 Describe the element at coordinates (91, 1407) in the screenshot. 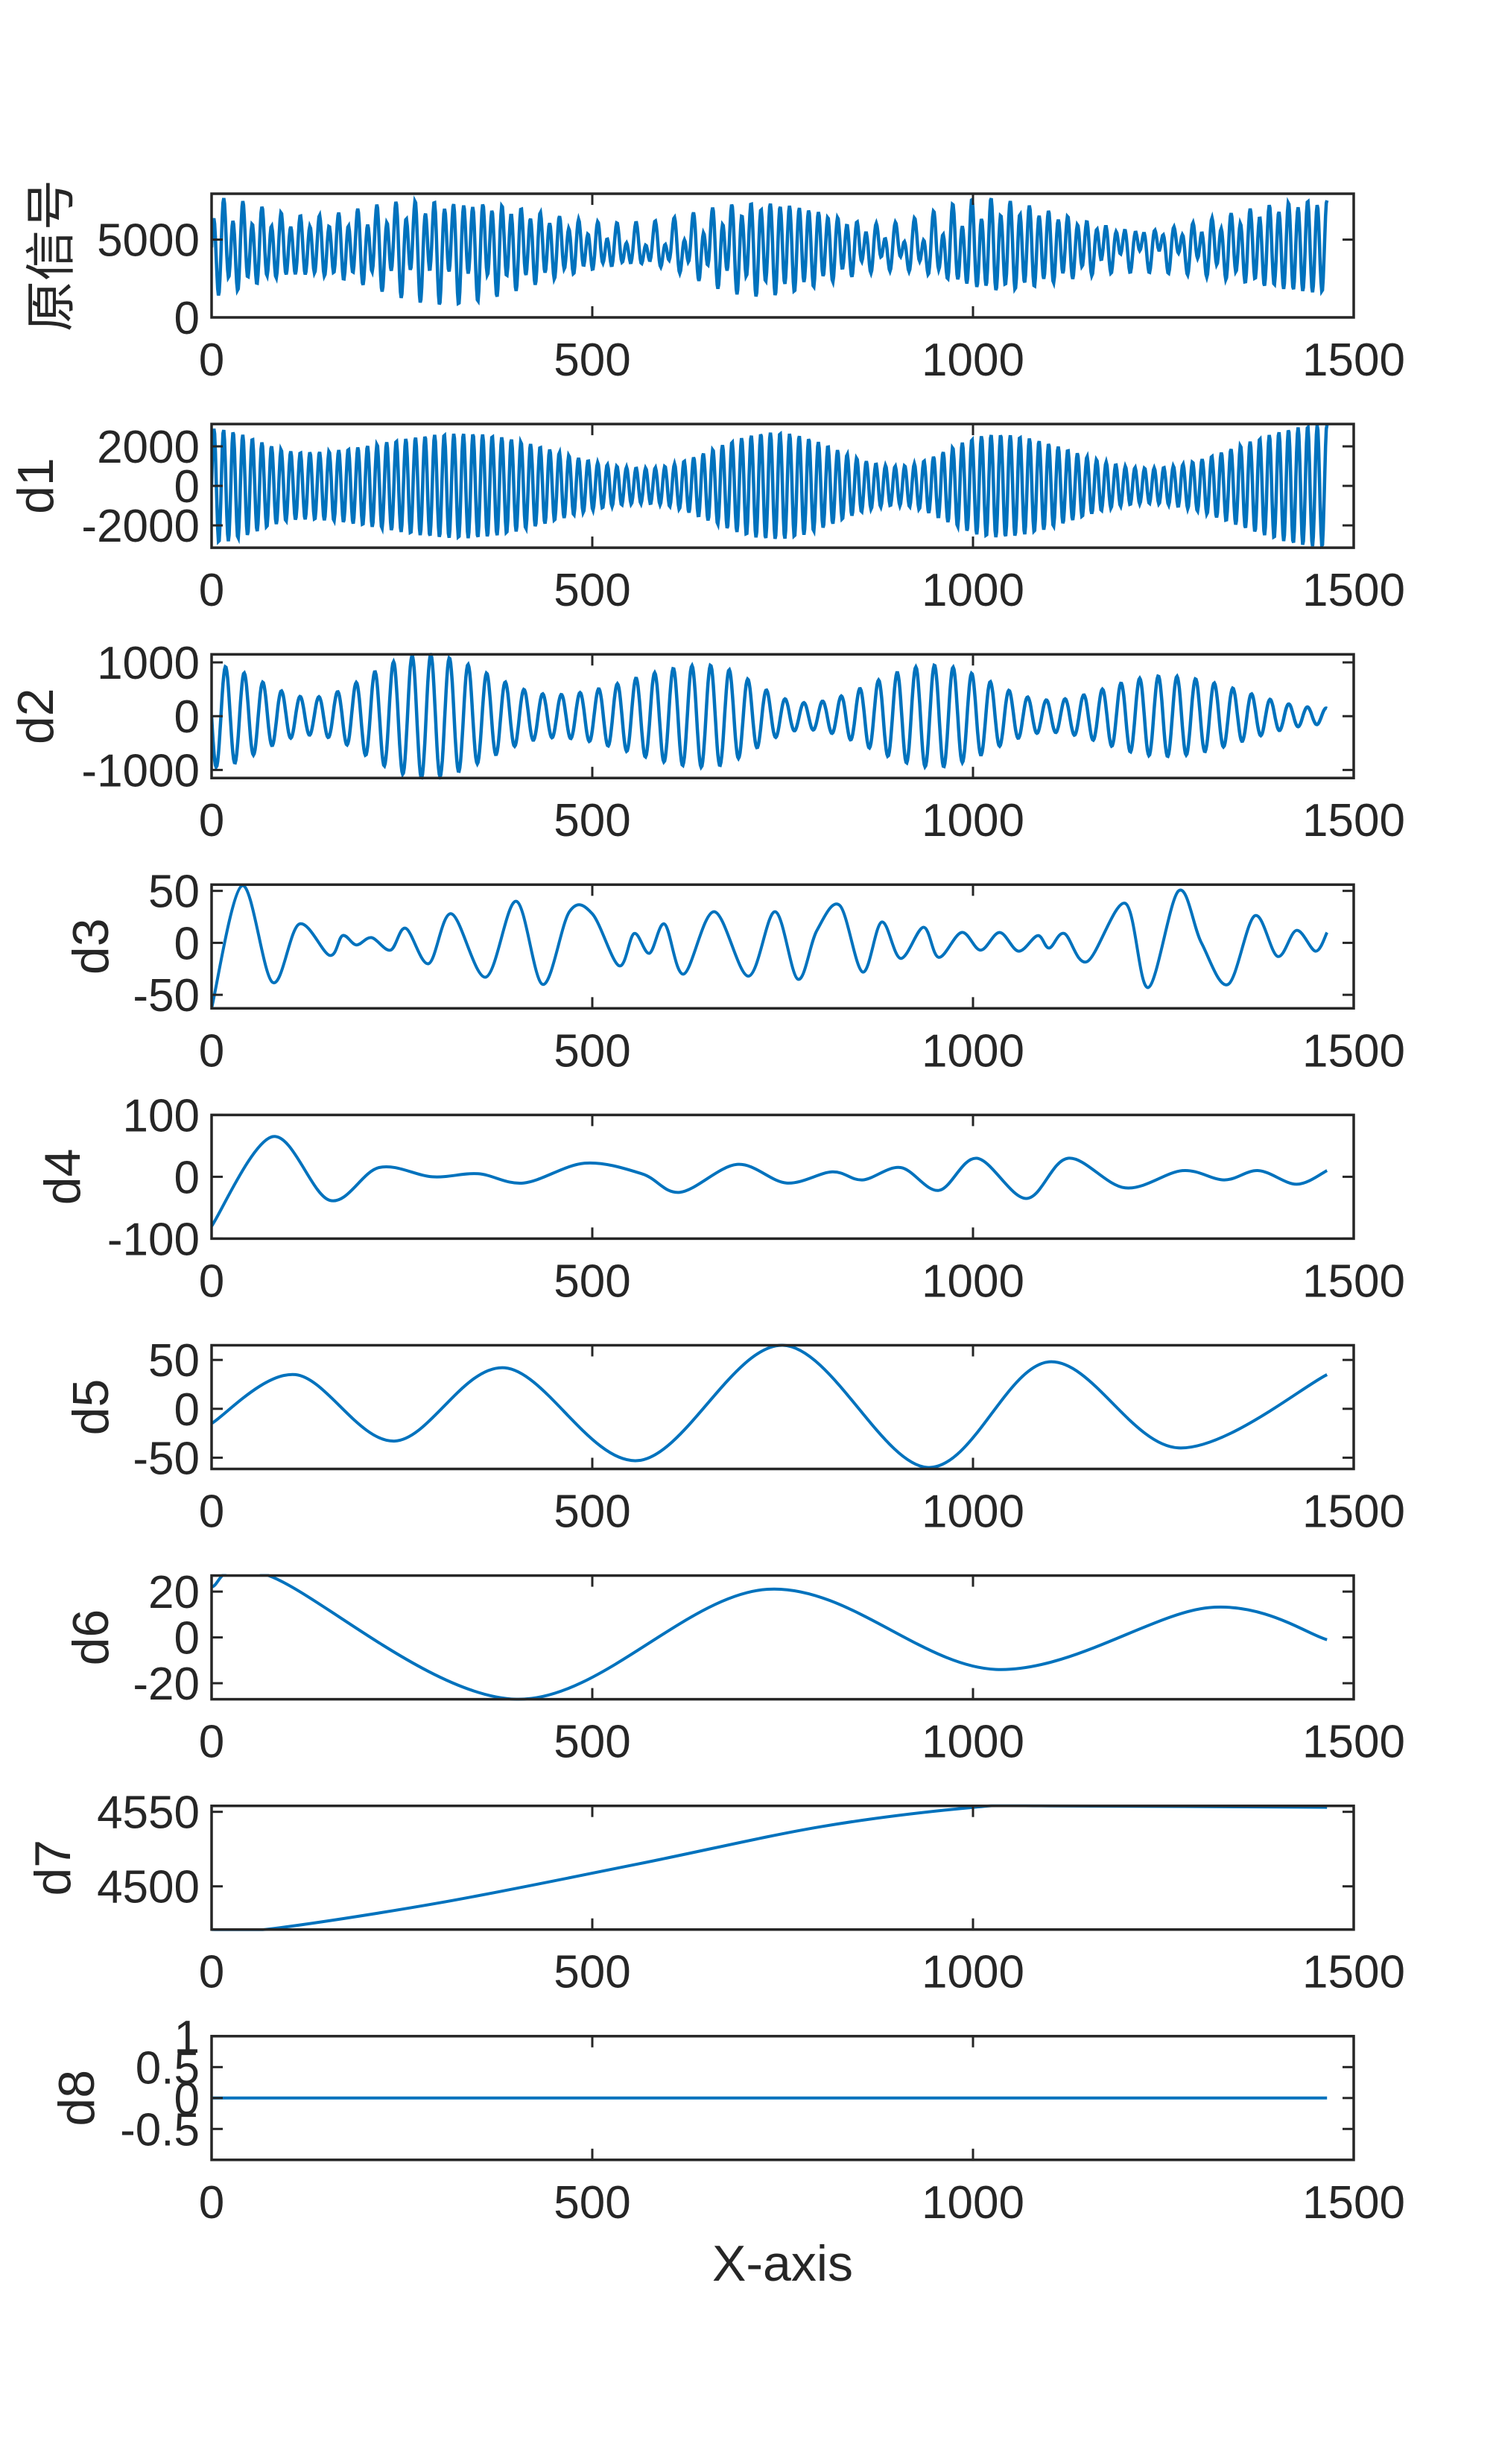

I see `y-axis-label: d5` at that location.